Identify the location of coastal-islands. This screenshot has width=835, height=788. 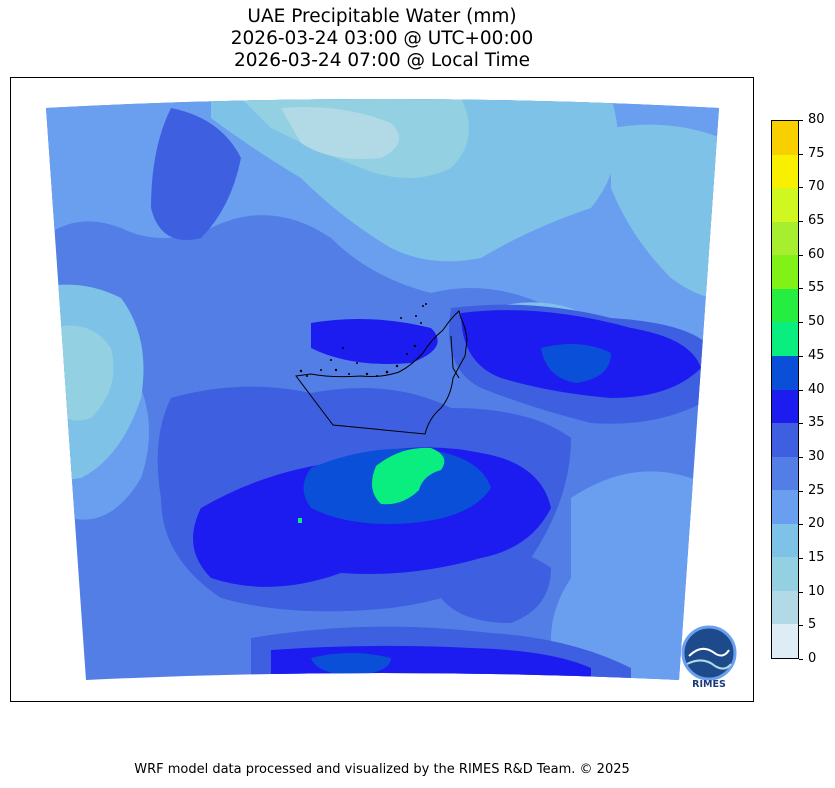
(363, 340).